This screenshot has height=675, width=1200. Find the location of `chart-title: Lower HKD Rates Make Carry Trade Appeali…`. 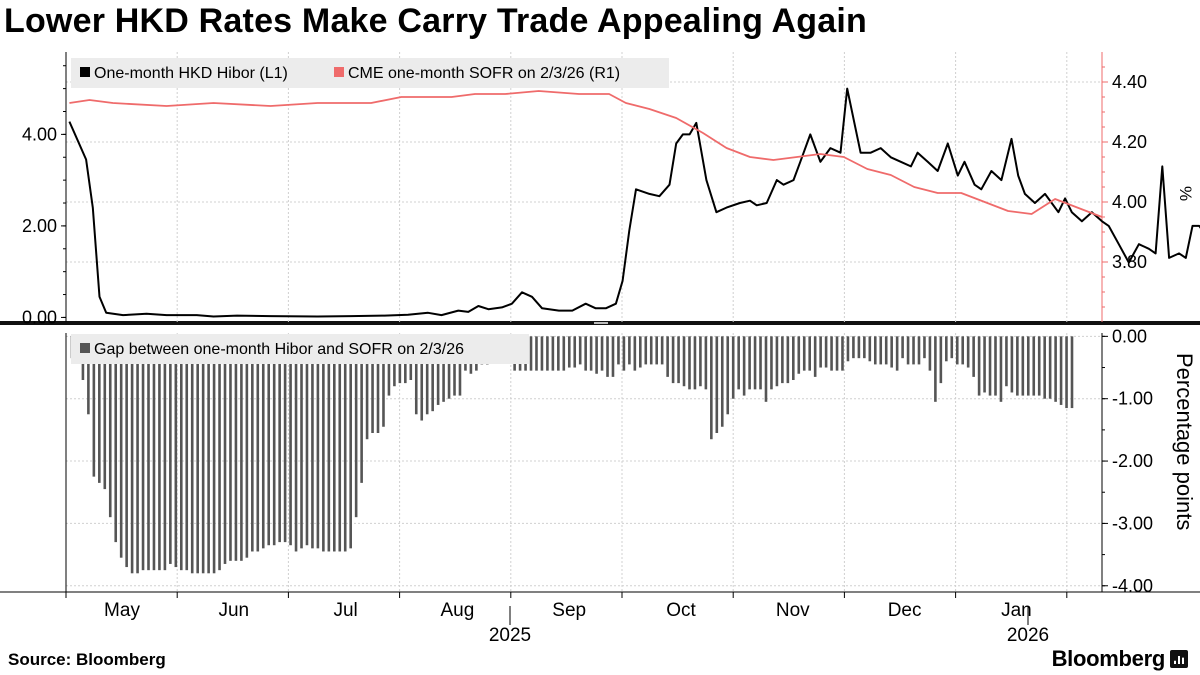

chart-title: Lower HKD Rates Make Carry Trade Appeali… is located at coordinates (435, 21).